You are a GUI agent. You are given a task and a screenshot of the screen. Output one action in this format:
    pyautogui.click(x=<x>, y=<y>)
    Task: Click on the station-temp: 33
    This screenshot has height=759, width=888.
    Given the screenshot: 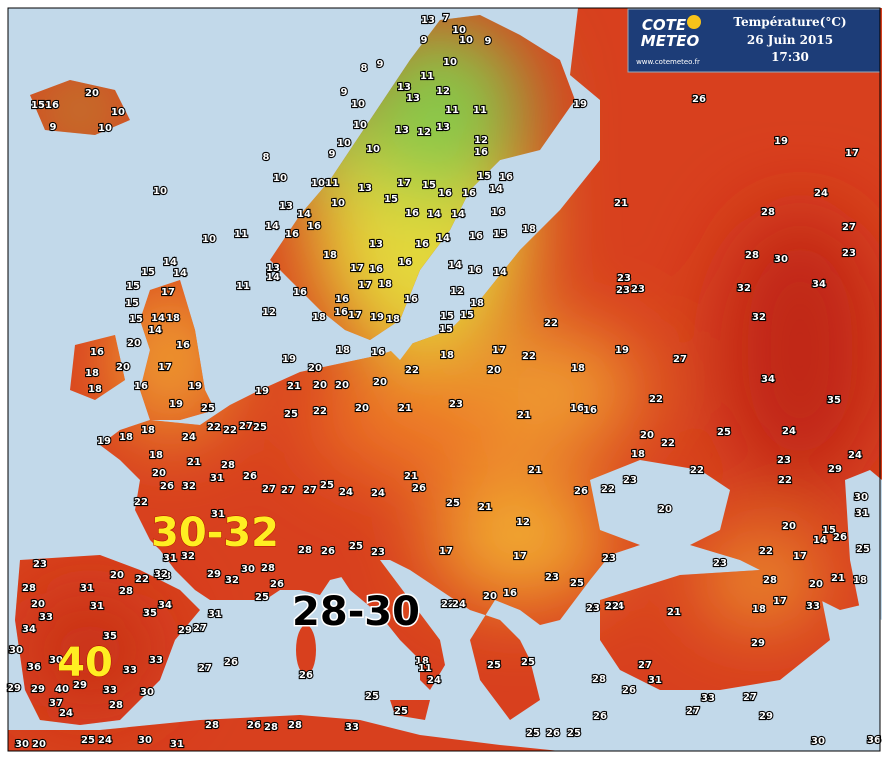 What is the action you would take?
    pyautogui.click(x=110, y=690)
    